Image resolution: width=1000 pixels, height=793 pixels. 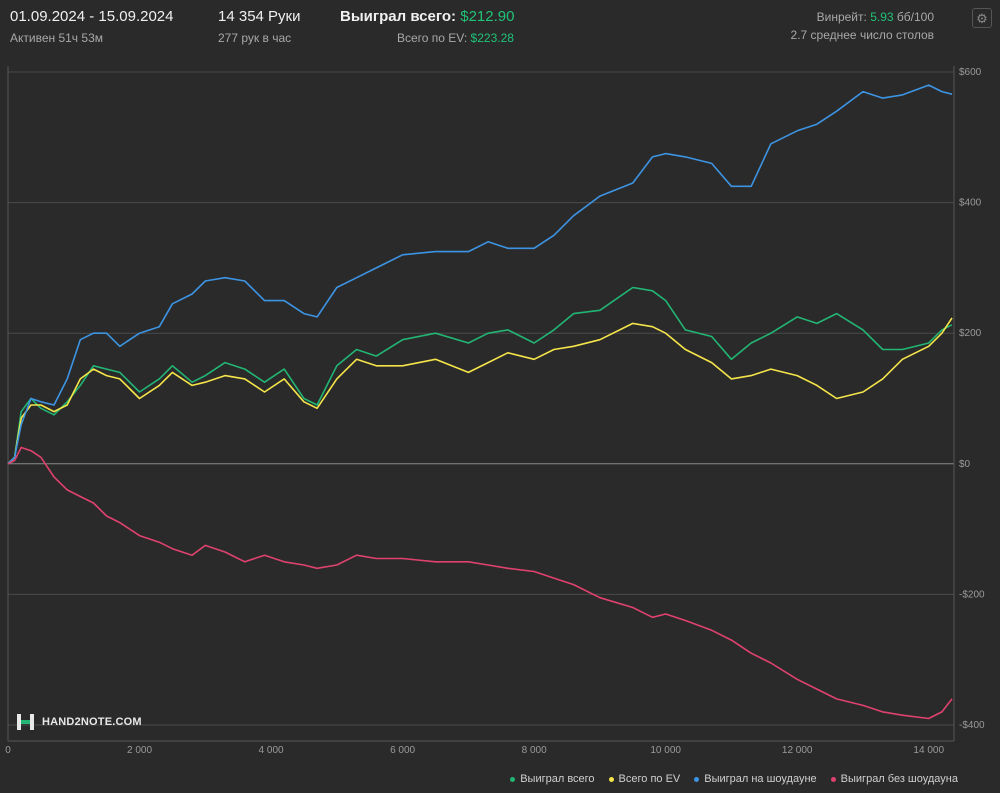 What do you see at coordinates (970, 72) in the screenshot?
I see `y-tick-label: $600` at bounding box center [970, 72].